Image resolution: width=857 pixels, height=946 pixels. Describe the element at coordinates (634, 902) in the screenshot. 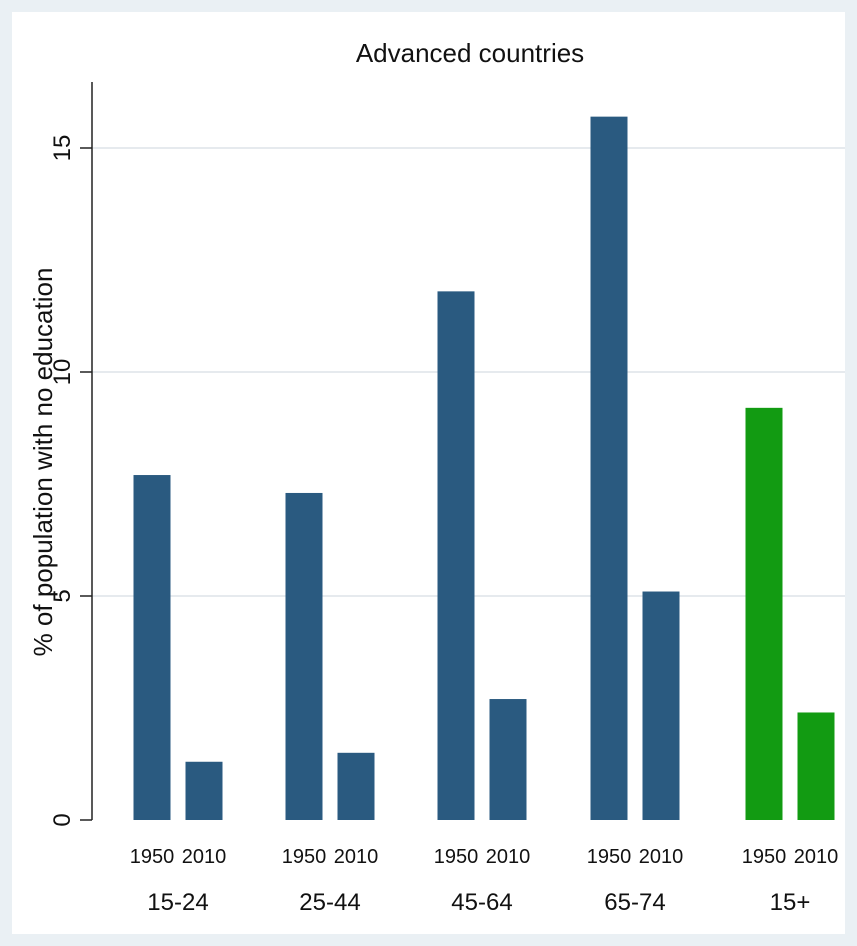

I see `group-label: 65-74` at that location.